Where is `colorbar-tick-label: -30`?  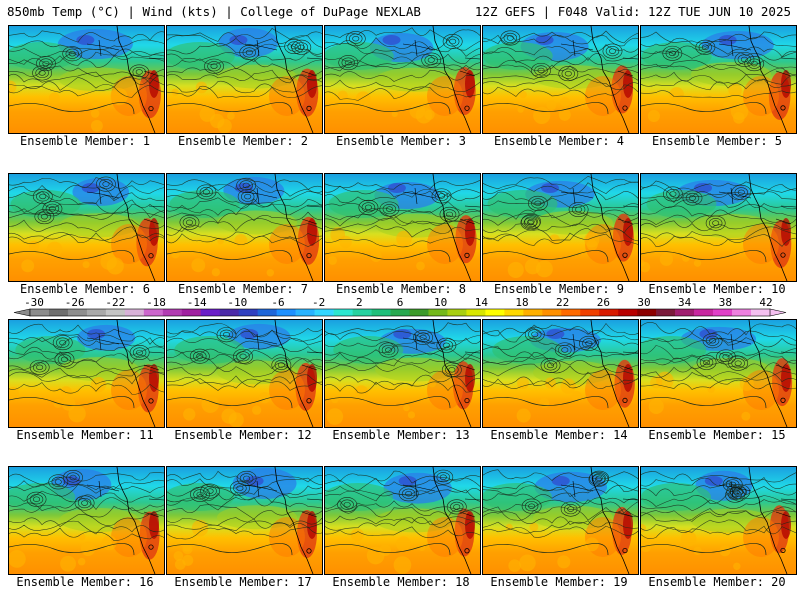
colorbar-tick-label: -30 is located at coordinates (34, 302).